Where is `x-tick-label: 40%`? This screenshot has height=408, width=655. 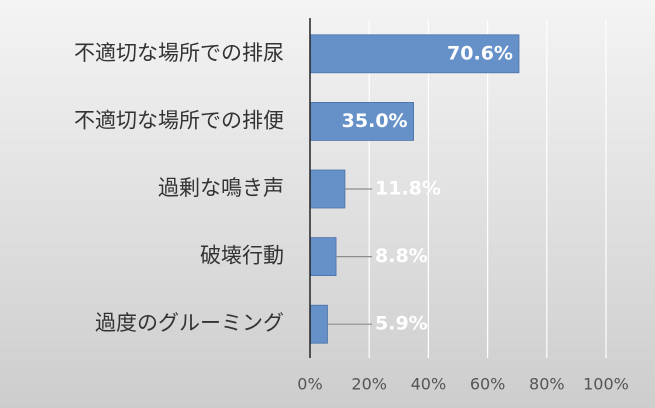
x-tick-label: 40% is located at coordinates (429, 384).